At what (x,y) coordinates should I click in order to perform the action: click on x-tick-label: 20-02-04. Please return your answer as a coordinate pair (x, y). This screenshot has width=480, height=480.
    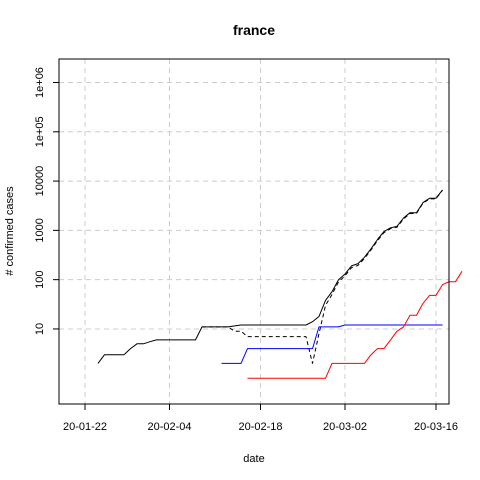
    Looking at the image, I should click on (169, 427).